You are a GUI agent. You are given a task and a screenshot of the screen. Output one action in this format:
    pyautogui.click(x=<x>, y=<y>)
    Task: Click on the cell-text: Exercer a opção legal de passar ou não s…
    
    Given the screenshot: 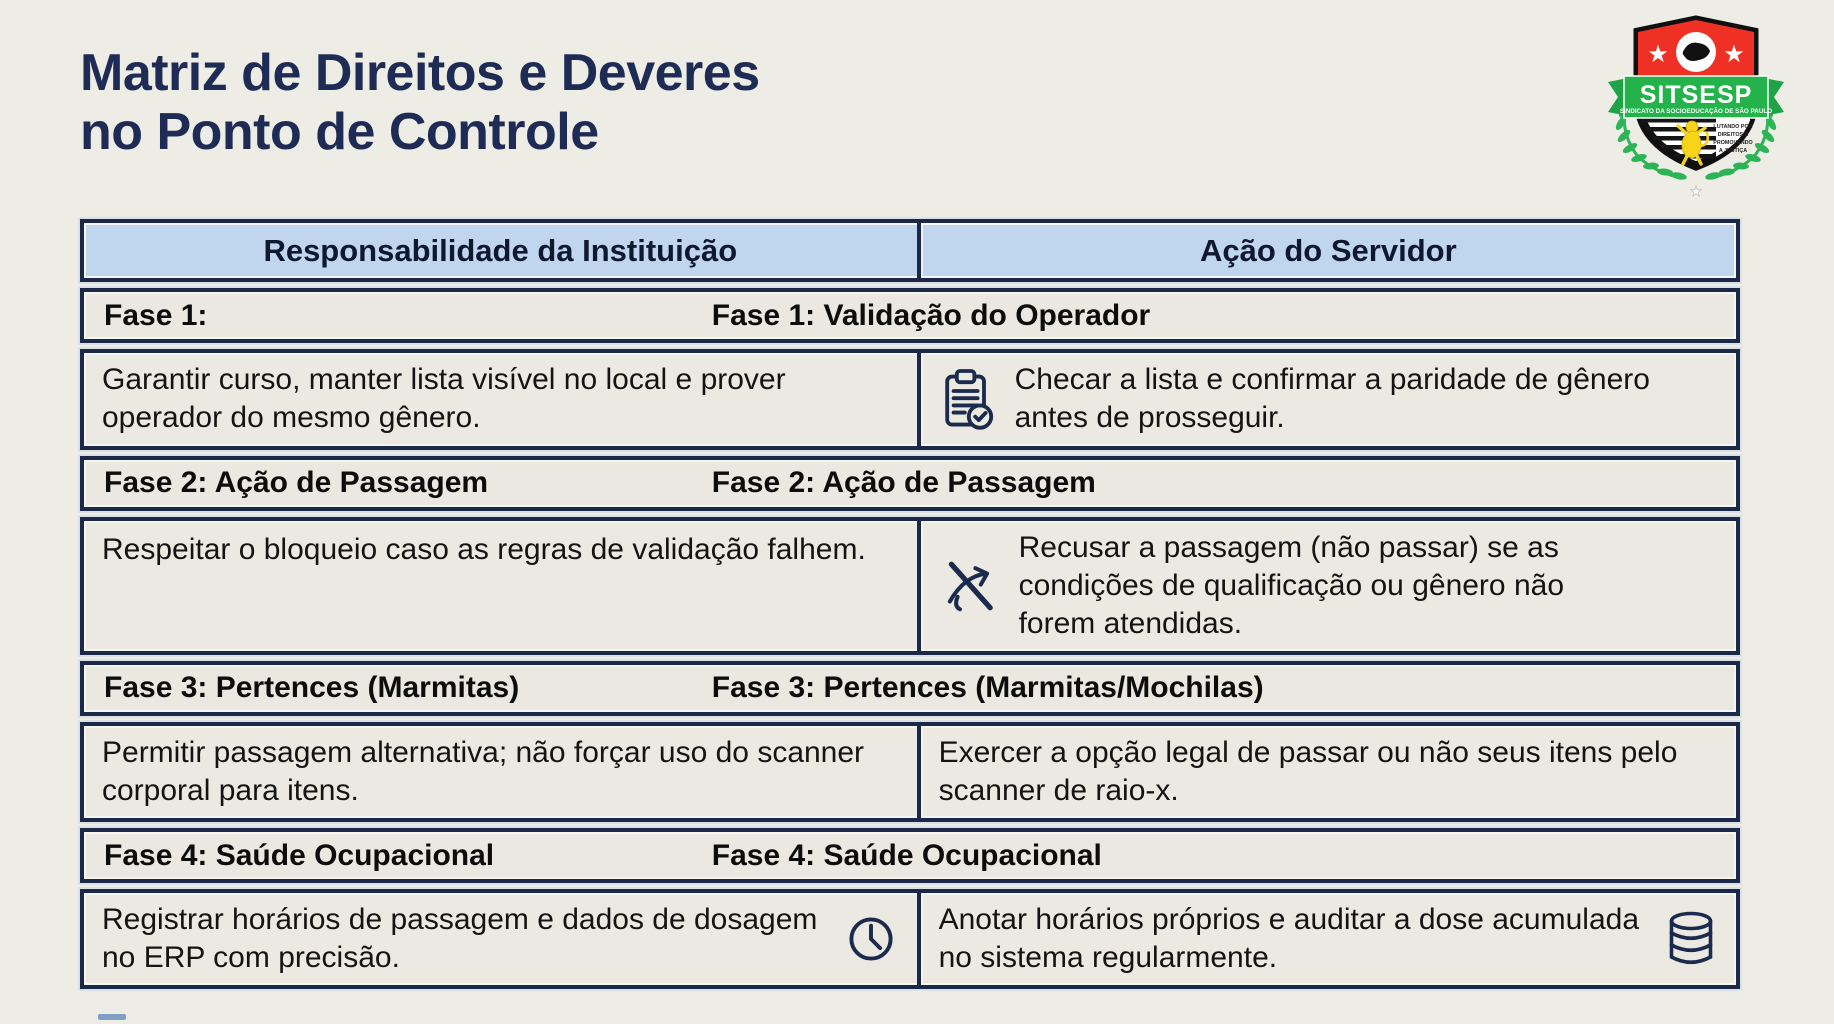 What is the action you would take?
    pyautogui.click(x=1308, y=771)
    